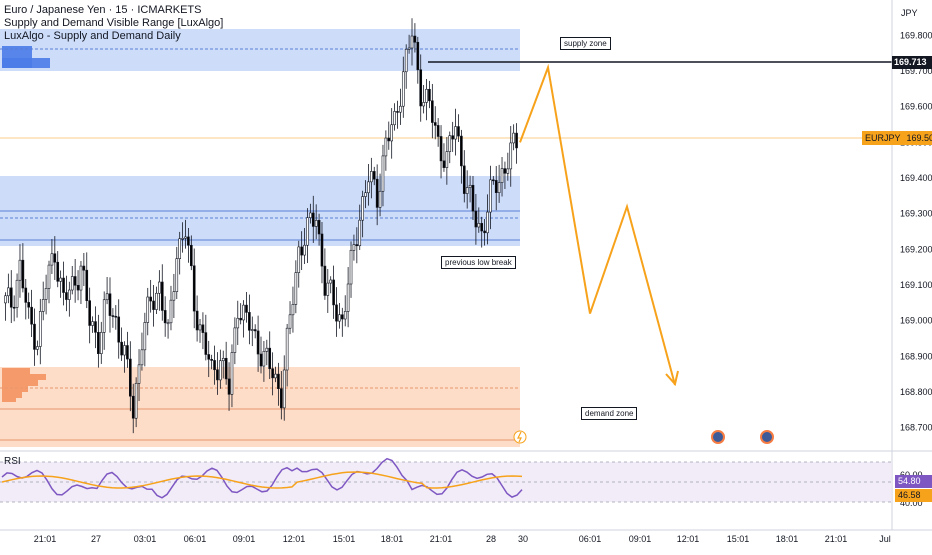 Image resolution: width=932 pixels, height=555 pixels. Describe the element at coordinates (520, 437) in the screenshot. I see `lightning-event-icon` at that location.